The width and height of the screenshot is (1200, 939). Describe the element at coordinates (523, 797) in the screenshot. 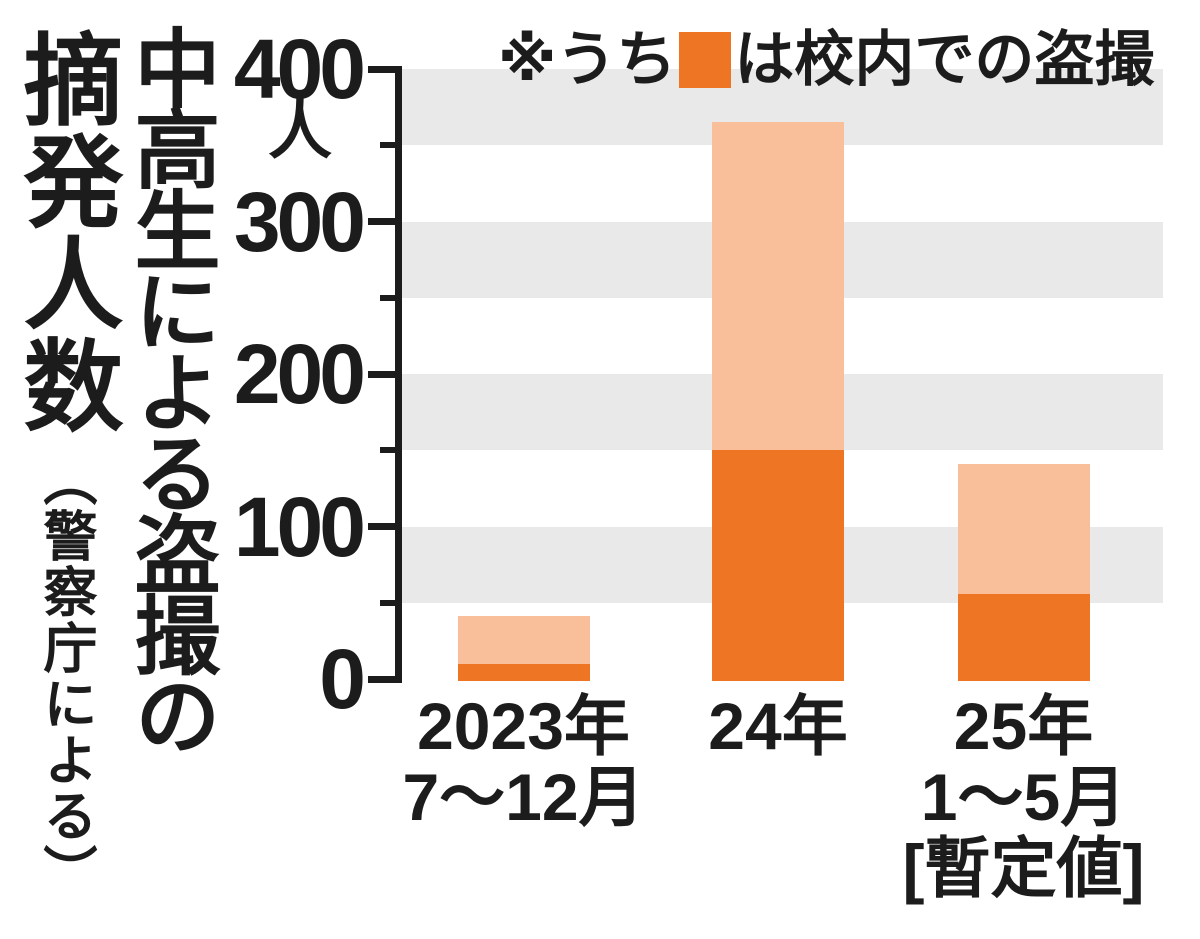

I see `x-axis-label-line: 7〜12月` at that location.